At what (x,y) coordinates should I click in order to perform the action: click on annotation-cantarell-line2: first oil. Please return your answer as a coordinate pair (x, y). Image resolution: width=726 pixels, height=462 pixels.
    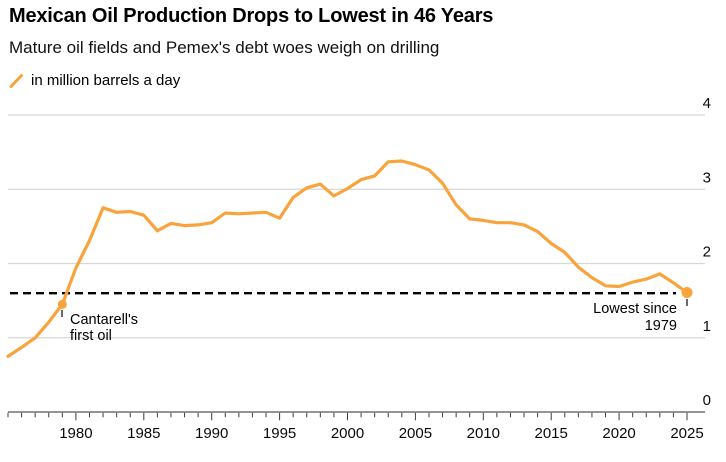
    Looking at the image, I should click on (91, 336).